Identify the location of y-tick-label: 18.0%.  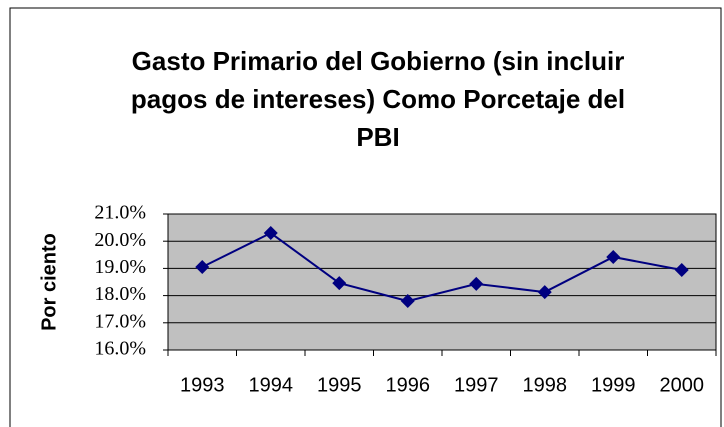
(120, 294).